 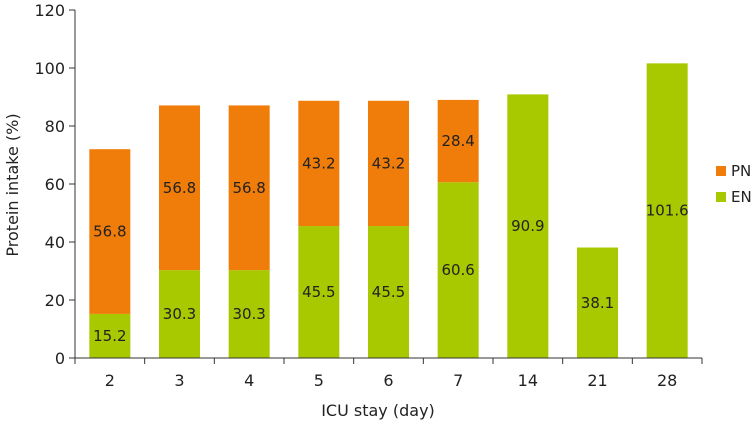 I want to click on x-tick-label-28: 28, so click(x=667, y=380).